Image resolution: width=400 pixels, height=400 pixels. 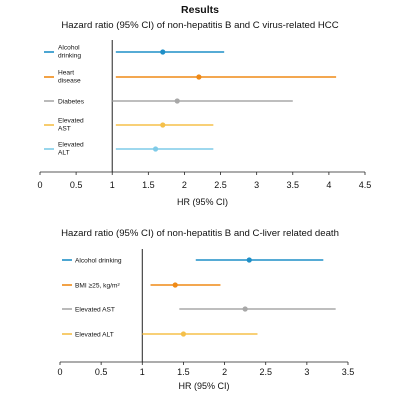 I want to click on chart1-tick-label: 0, so click(x=39, y=185).